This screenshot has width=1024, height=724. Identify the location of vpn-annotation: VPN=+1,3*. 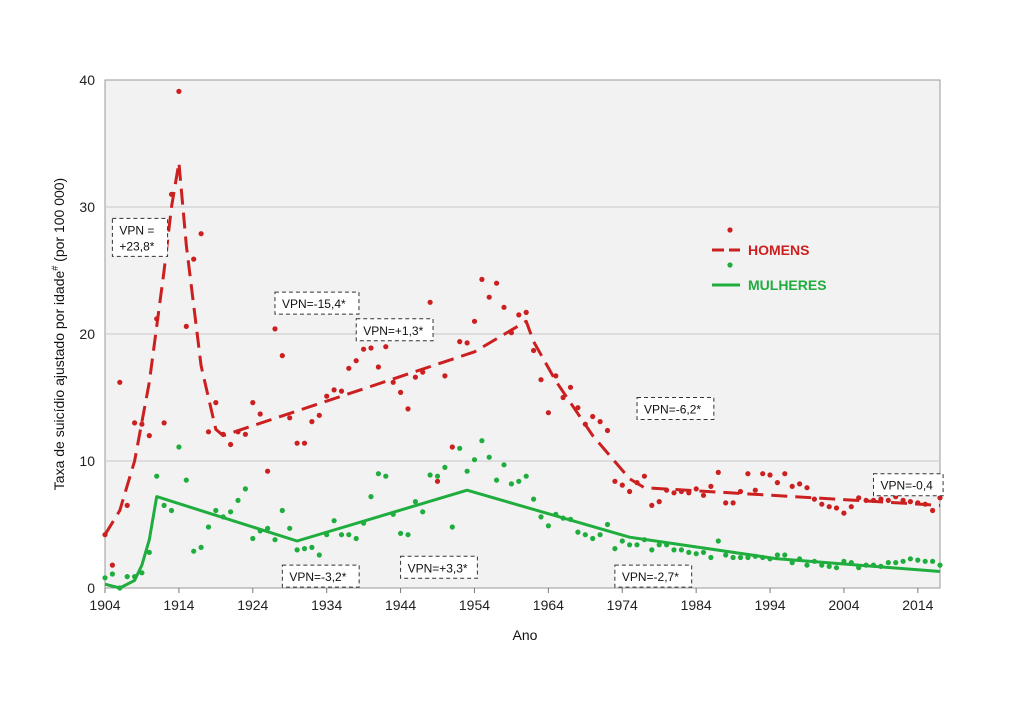
(394, 330).